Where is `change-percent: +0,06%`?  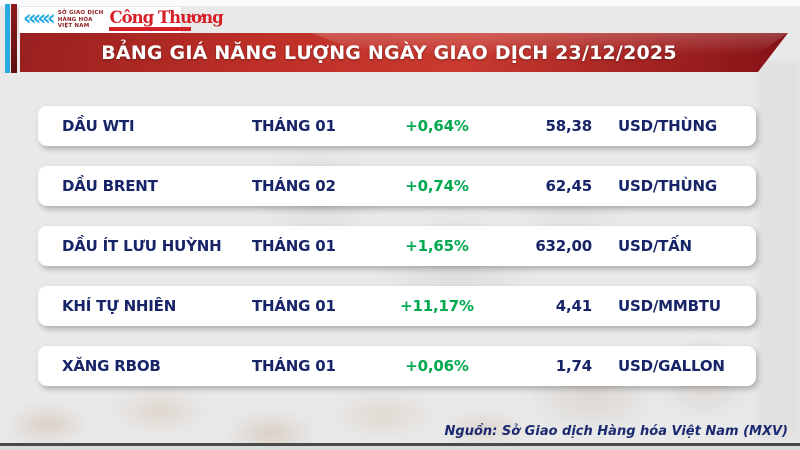 change-percent: +0,06% is located at coordinates (437, 366).